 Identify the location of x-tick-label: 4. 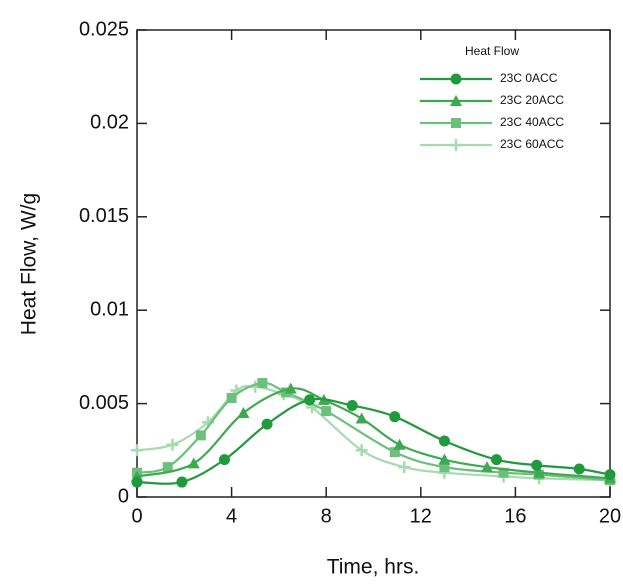
(231, 516).